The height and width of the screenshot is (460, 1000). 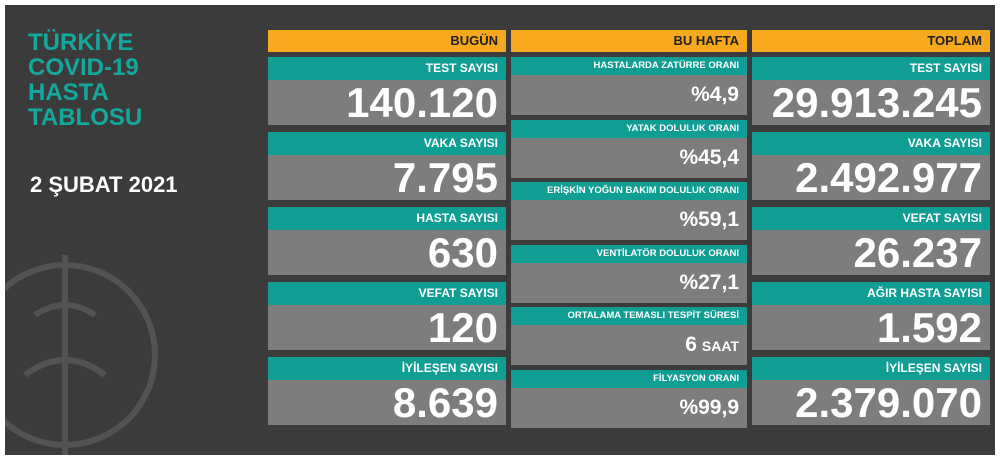 What do you see at coordinates (81, 42) in the screenshot?
I see `title-line: TÜRKİYE` at bounding box center [81, 42].